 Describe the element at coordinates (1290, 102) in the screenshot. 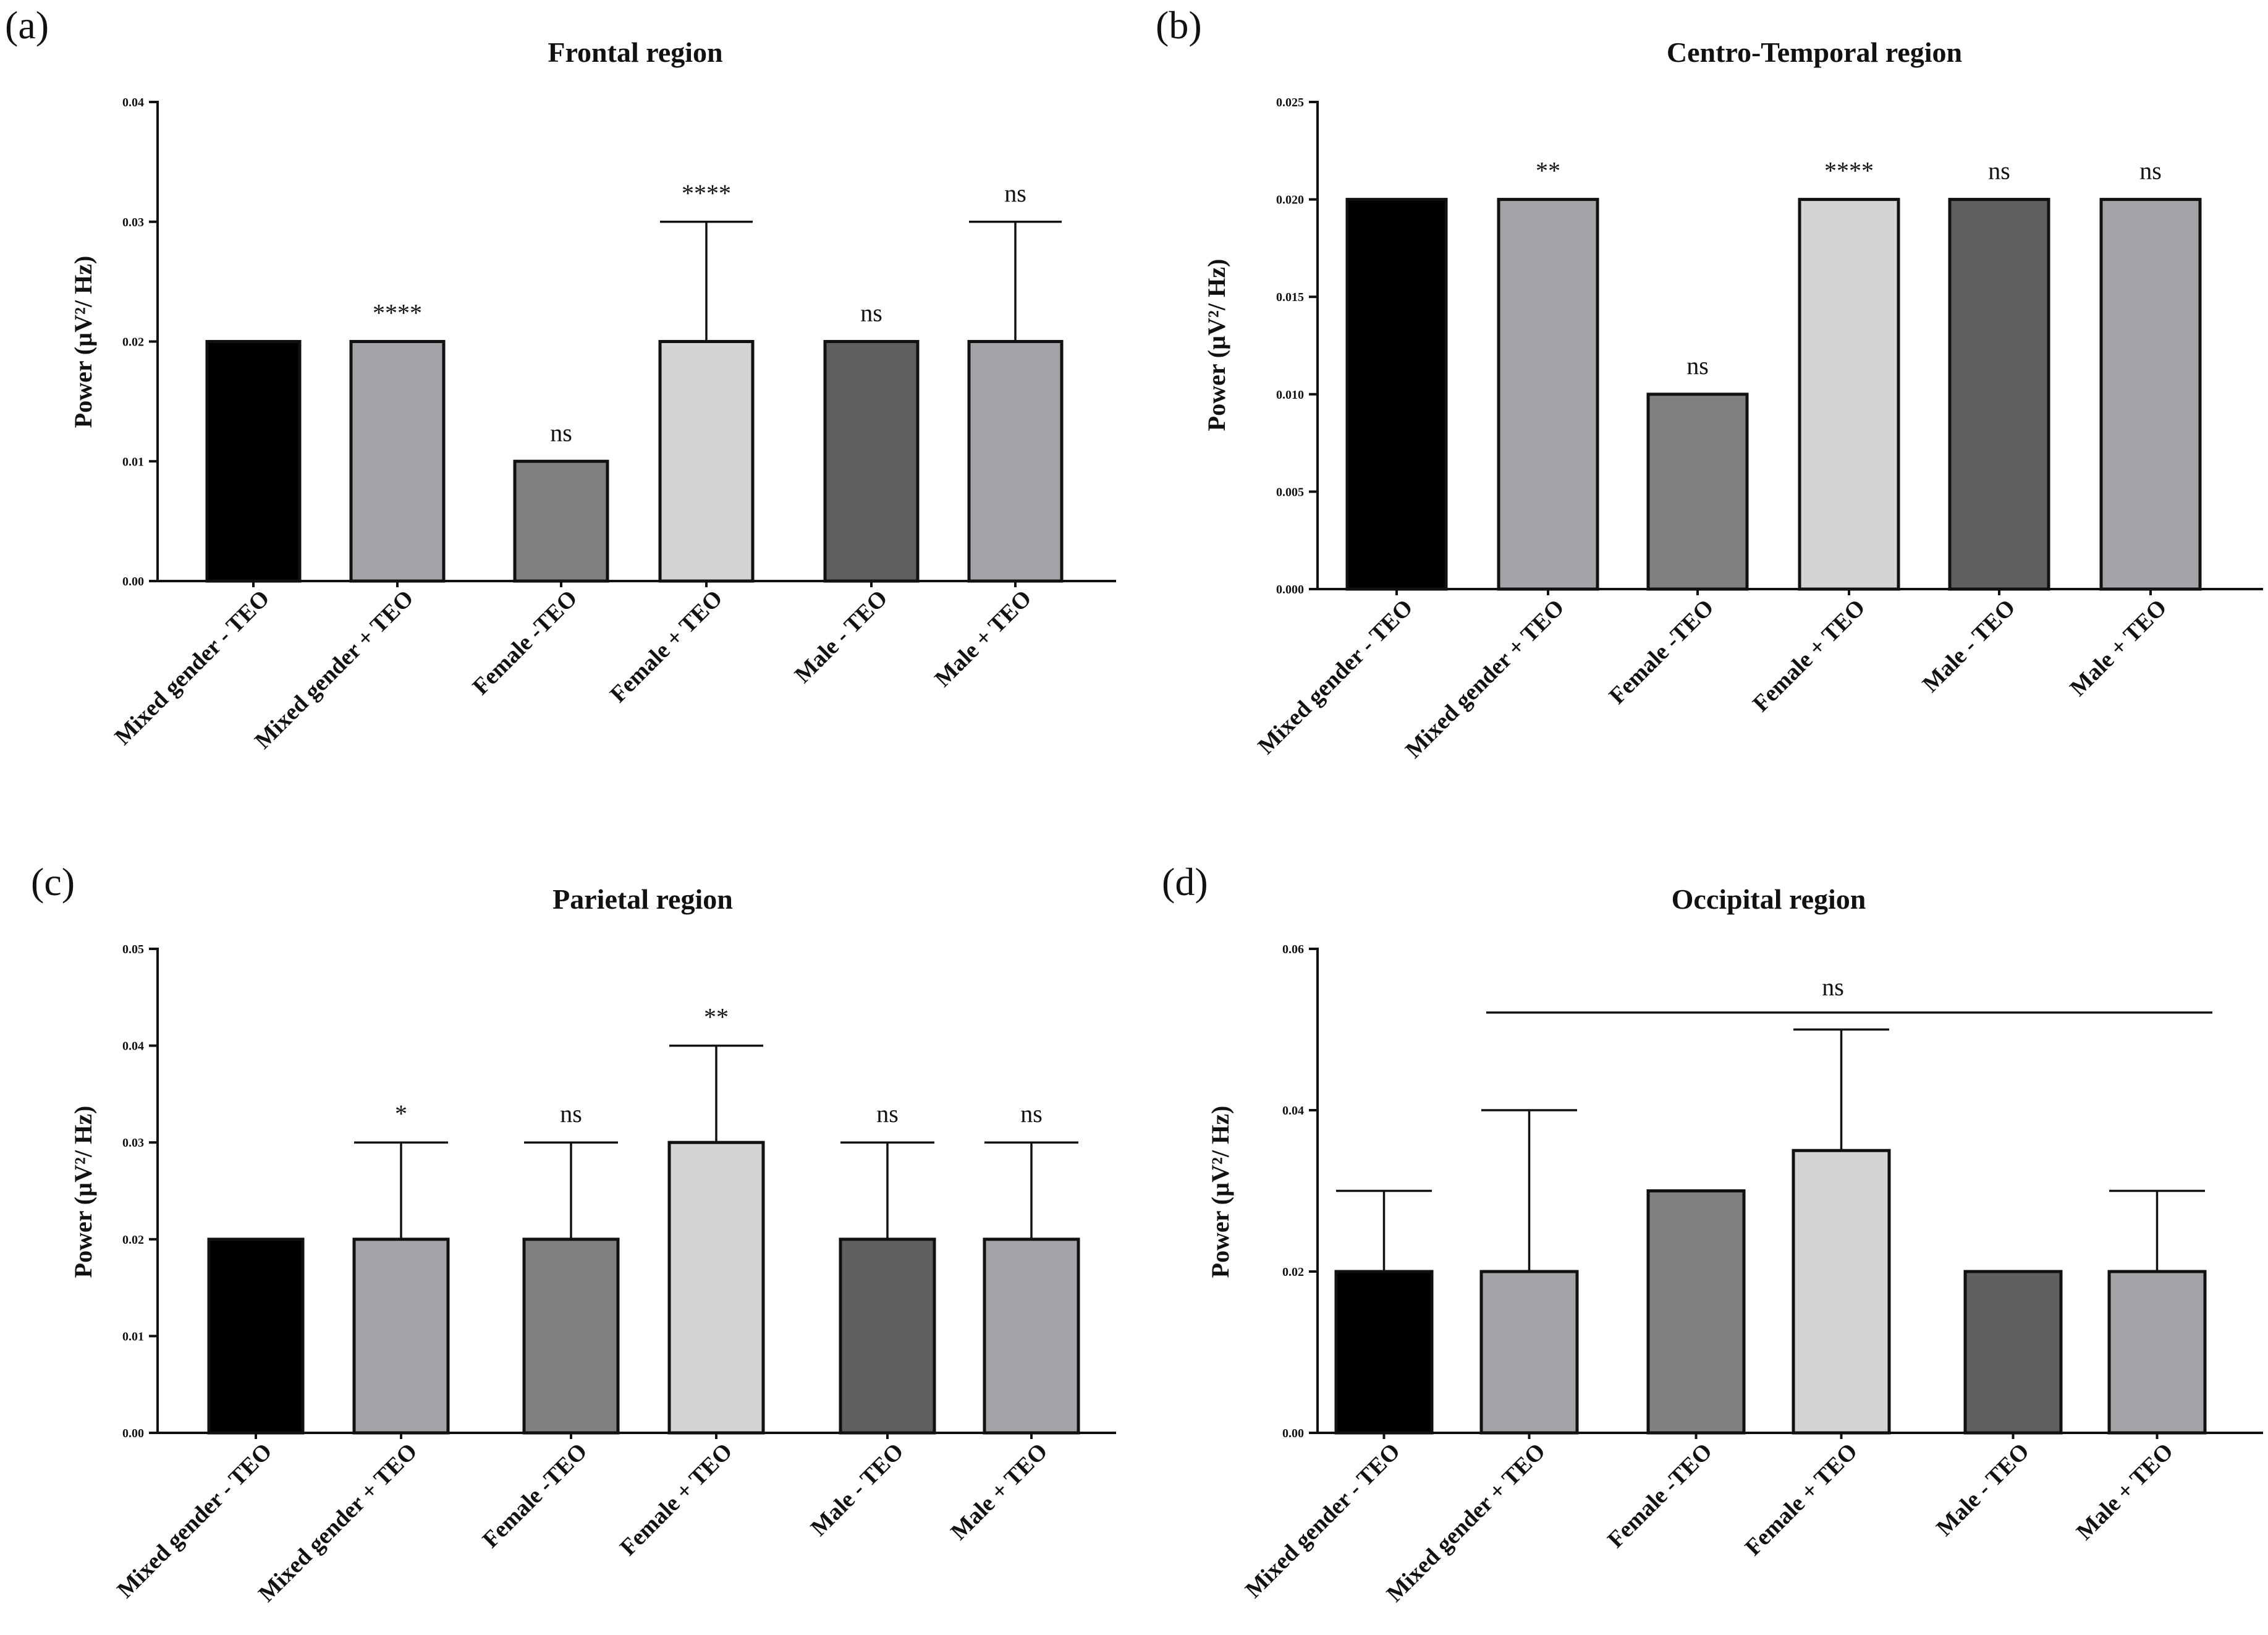

I see `y-tick-label: 0.025` at that location.